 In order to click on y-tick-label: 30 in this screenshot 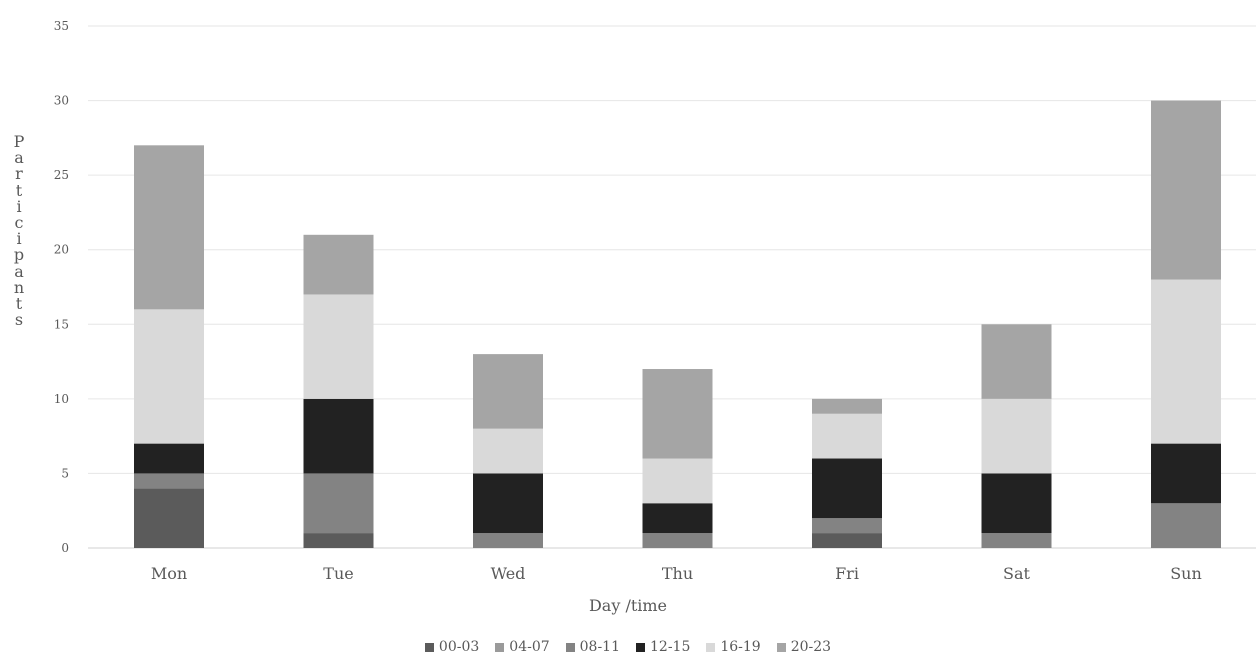, I will do `click(61, 101)`.